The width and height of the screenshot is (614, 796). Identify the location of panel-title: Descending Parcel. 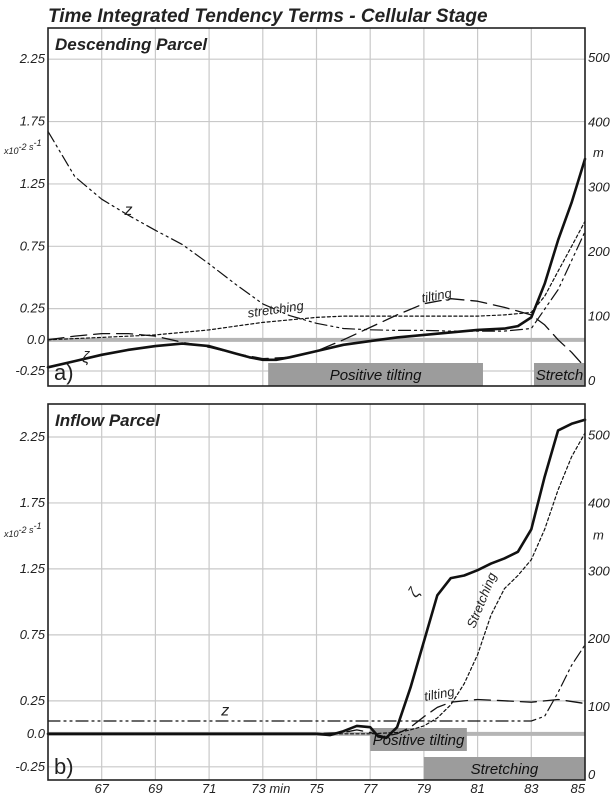
(131, 44).